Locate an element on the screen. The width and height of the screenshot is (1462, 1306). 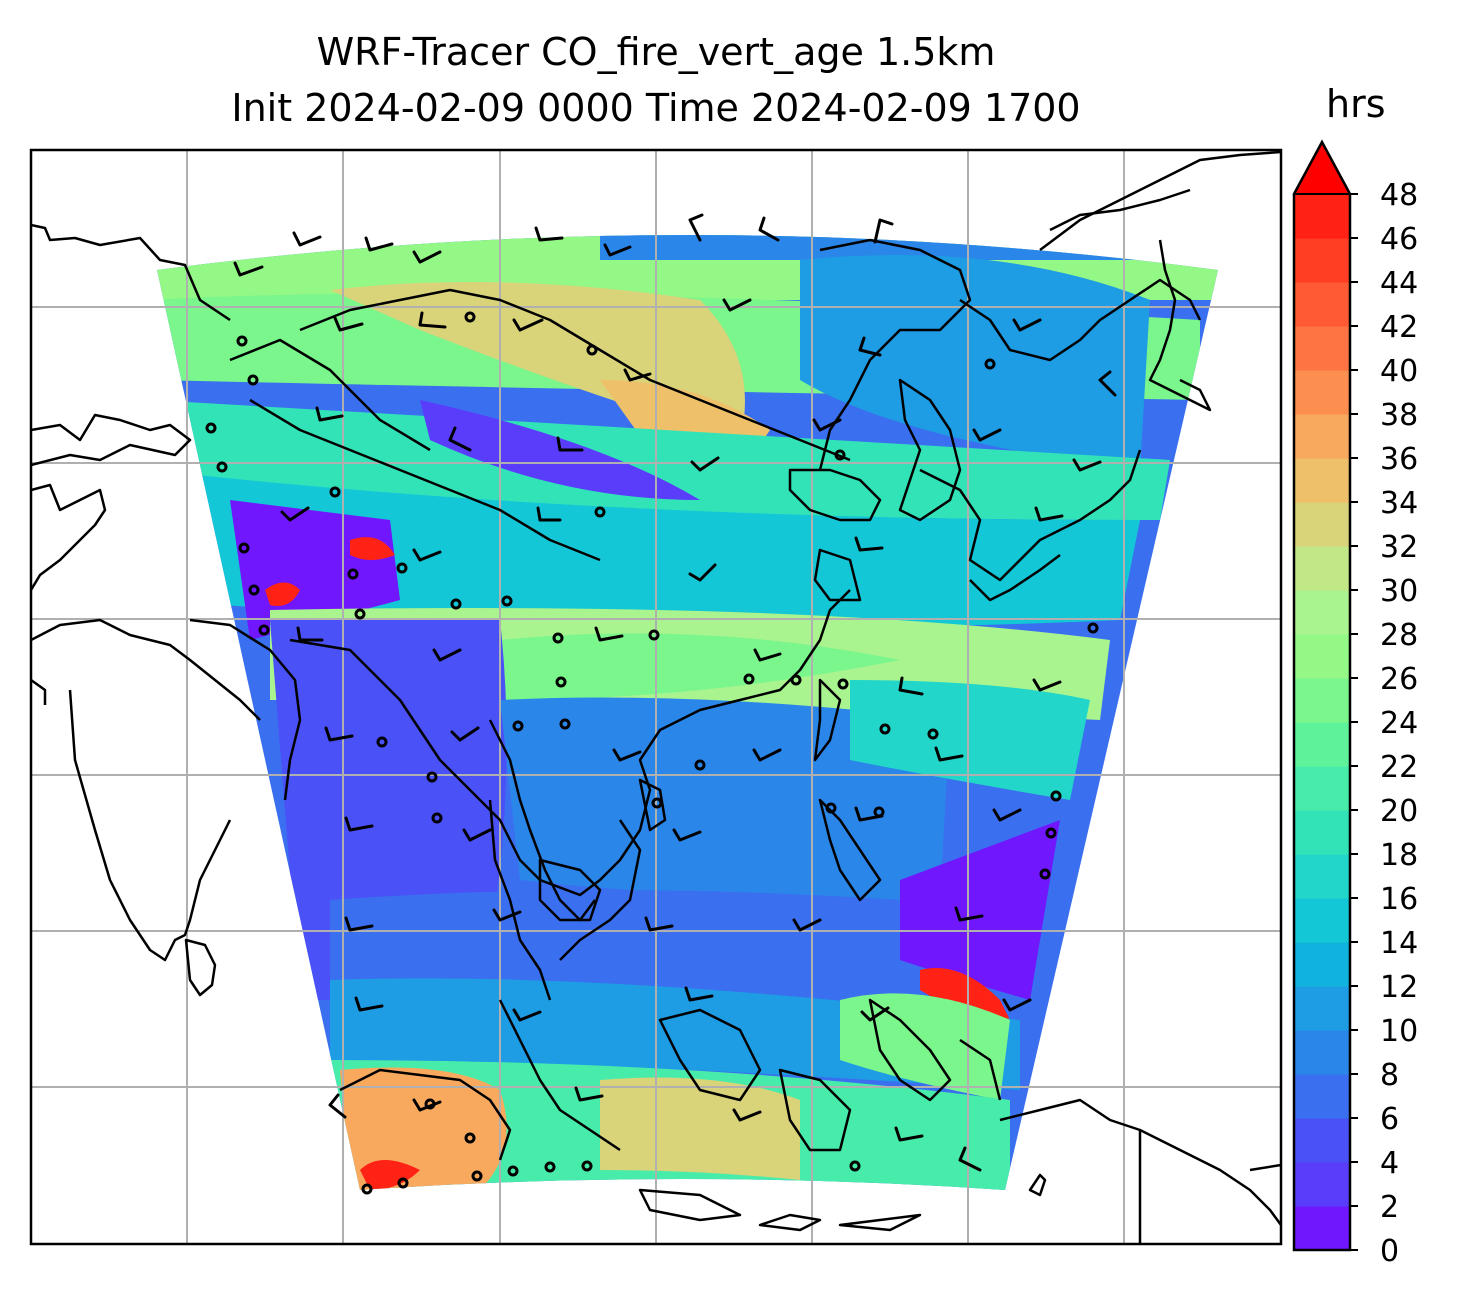
colorbar-tick-label: 38 is located at coordinates (1399, 415).